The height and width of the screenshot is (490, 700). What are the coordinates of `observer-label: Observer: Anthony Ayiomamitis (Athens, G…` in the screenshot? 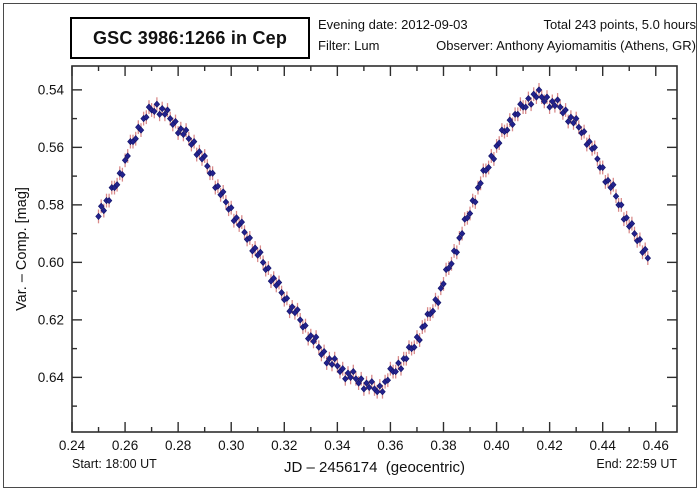 It's located at (566, 45).